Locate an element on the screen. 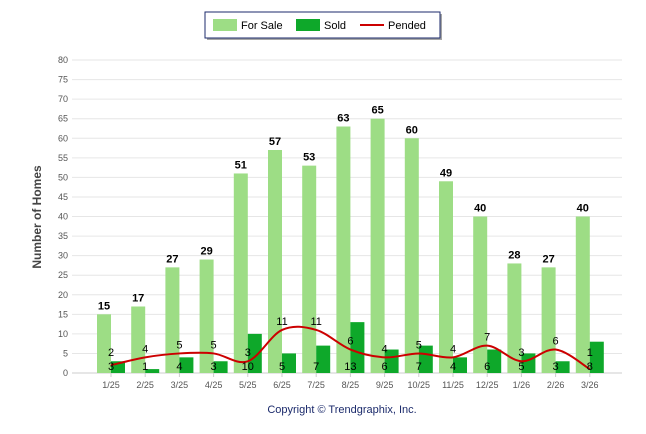 The image size is (646, 434). x-tick-label: 7/25 is located at coordinates (316, 385).